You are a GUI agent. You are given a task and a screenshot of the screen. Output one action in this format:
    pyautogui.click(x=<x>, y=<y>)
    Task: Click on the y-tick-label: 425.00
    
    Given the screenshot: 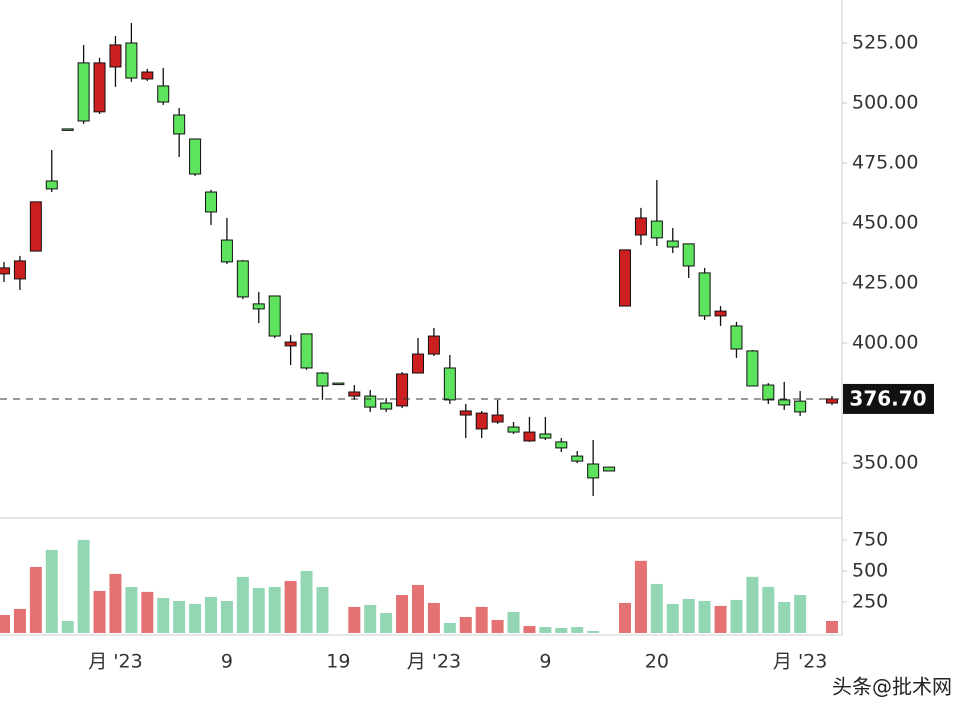 What is the action you would take?
    pyautogui.click(x=885, y=283)
    